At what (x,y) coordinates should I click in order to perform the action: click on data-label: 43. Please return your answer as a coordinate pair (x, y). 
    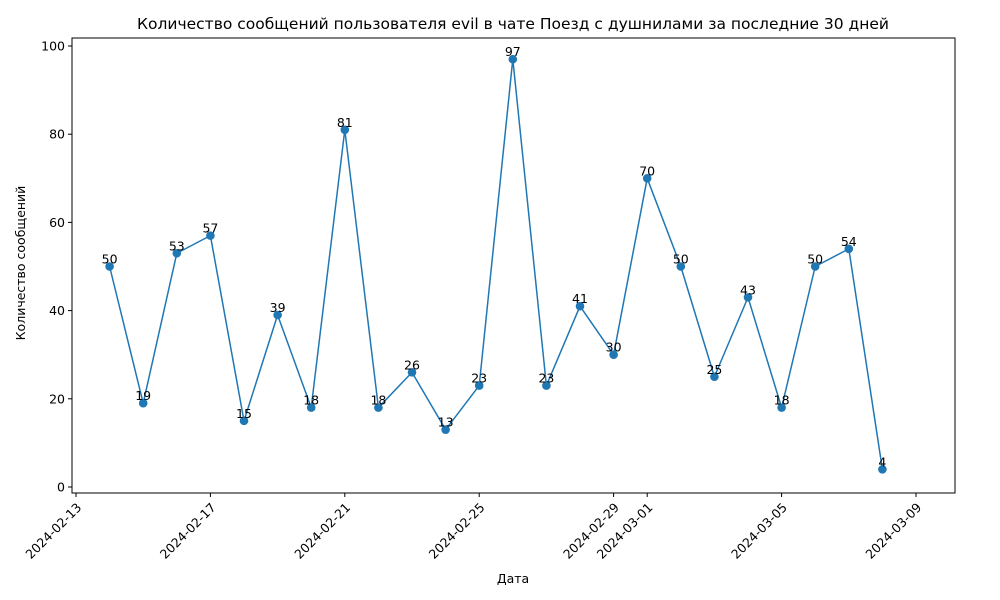
    Looking at the image, I should click on (748, 289).